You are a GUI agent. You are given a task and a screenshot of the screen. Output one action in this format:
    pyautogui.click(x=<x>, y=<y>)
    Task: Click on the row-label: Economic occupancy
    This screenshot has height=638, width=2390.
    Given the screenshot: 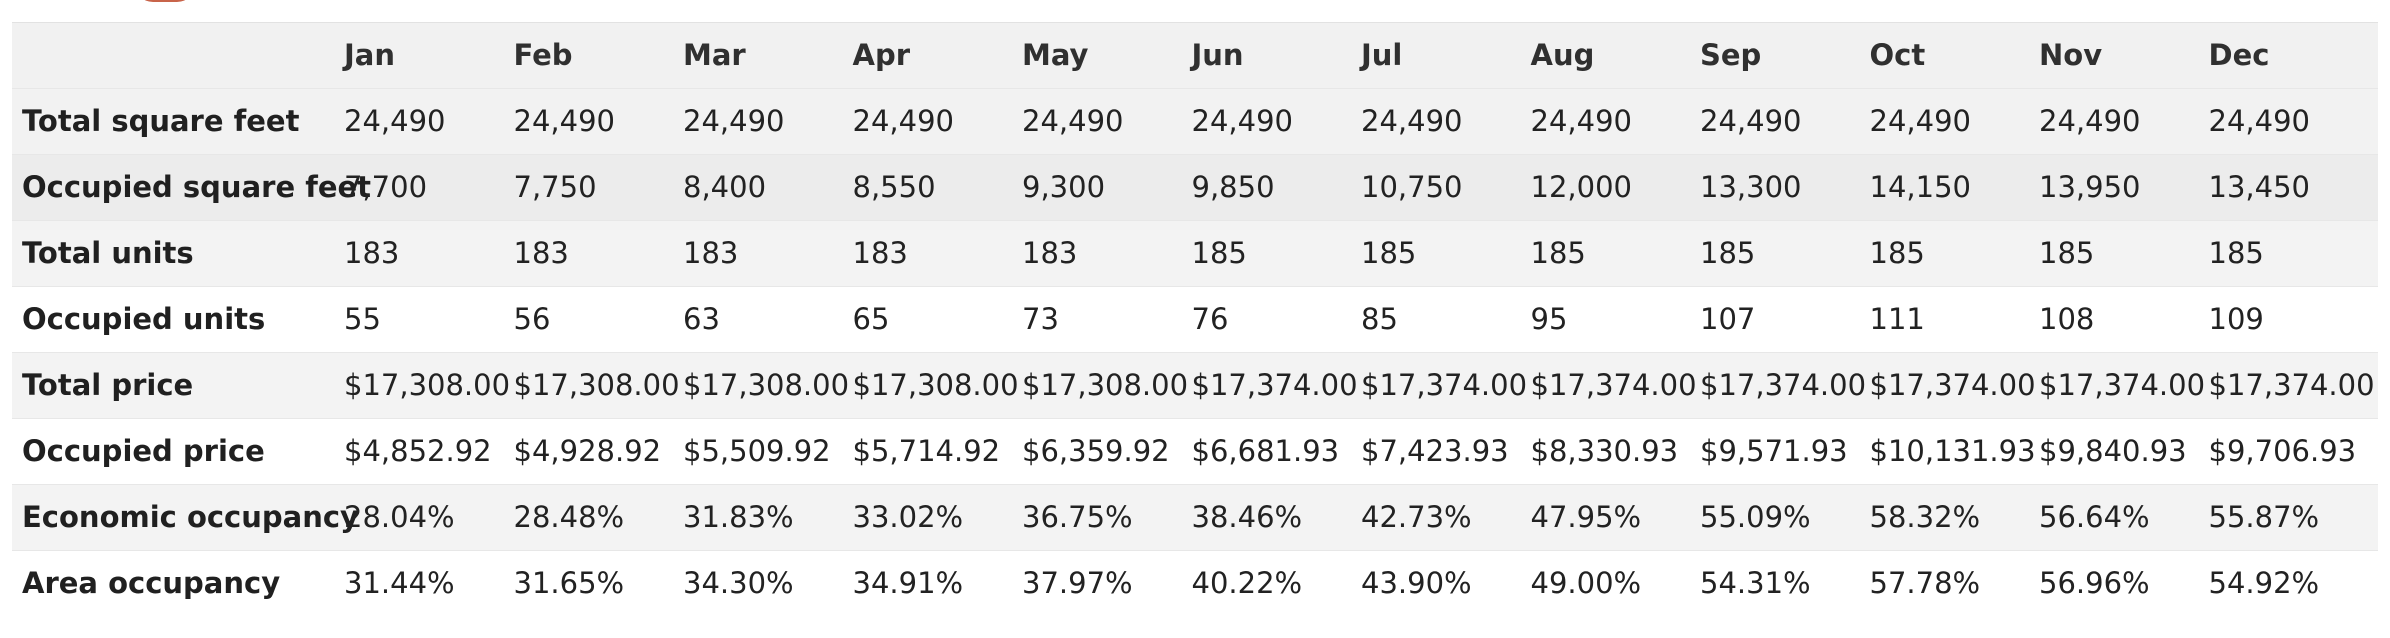 What is the action you would take?
    pyautogui.click(x=185, y=517)
    